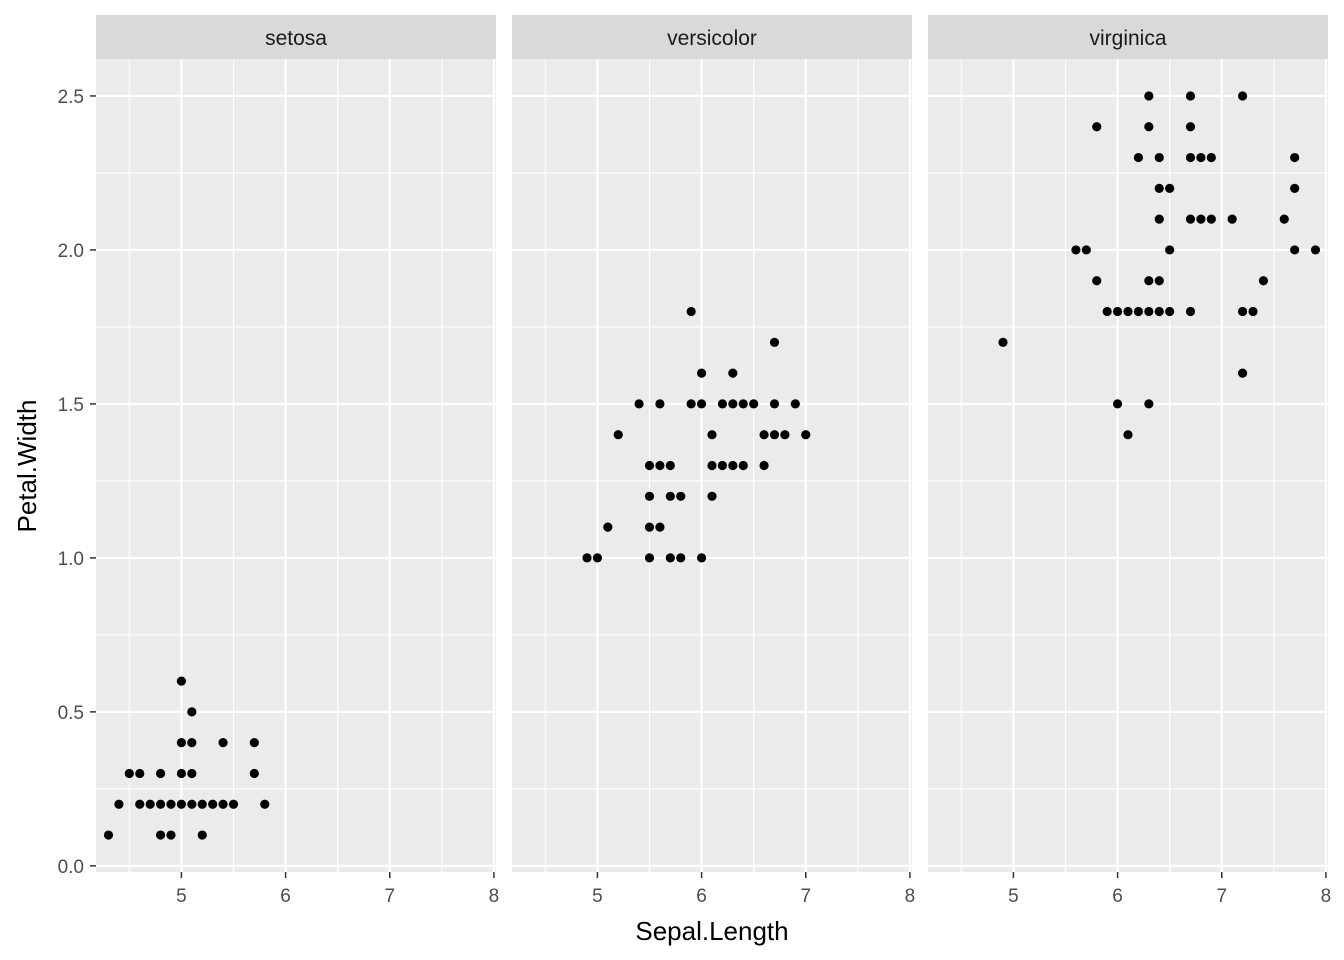 This screenshot has width=1344, height=960. I want to click on y-tick-label: 0.5, so click(71, 713).